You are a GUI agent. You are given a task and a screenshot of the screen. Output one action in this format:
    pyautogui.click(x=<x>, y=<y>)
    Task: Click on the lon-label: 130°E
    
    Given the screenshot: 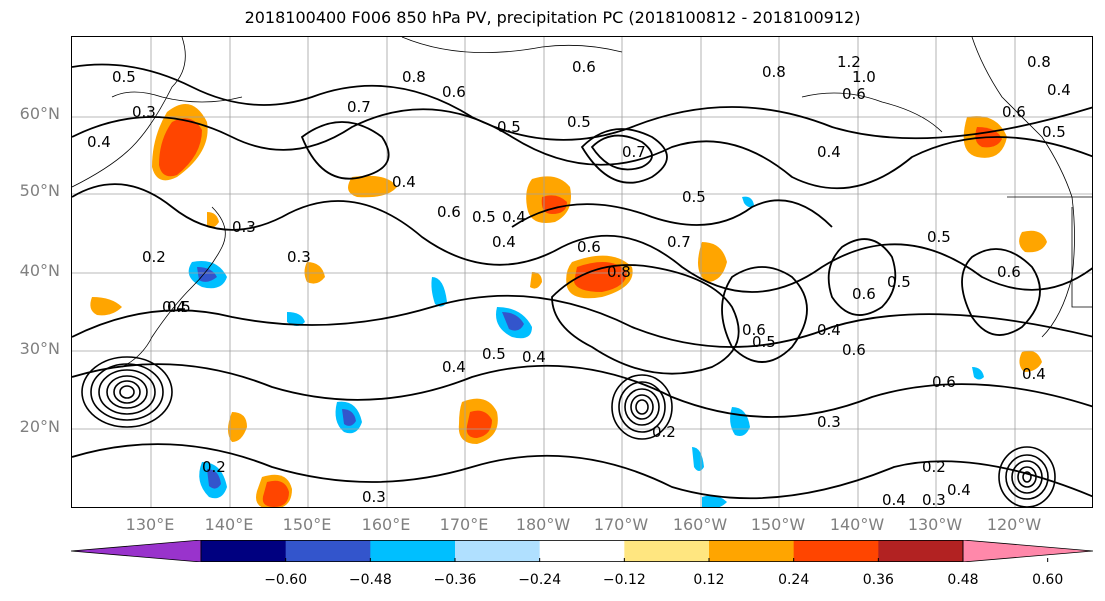 What is the action you would take?
    pyautogui.click(x=150, y=524)
    